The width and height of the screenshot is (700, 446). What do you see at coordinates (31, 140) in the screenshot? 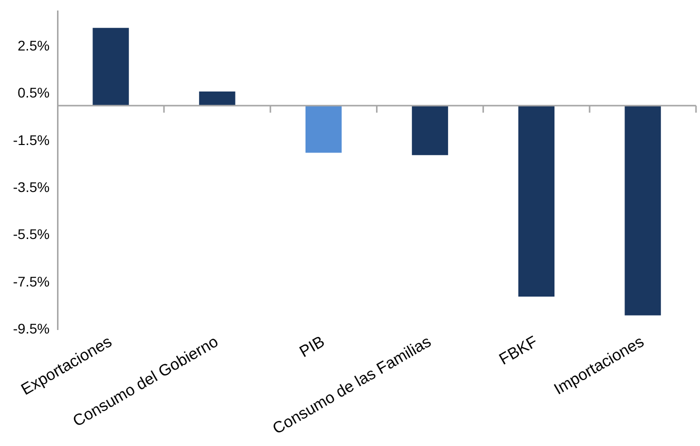
I see `y-tick-label: -1.5%` at bounding box center [31, 140].